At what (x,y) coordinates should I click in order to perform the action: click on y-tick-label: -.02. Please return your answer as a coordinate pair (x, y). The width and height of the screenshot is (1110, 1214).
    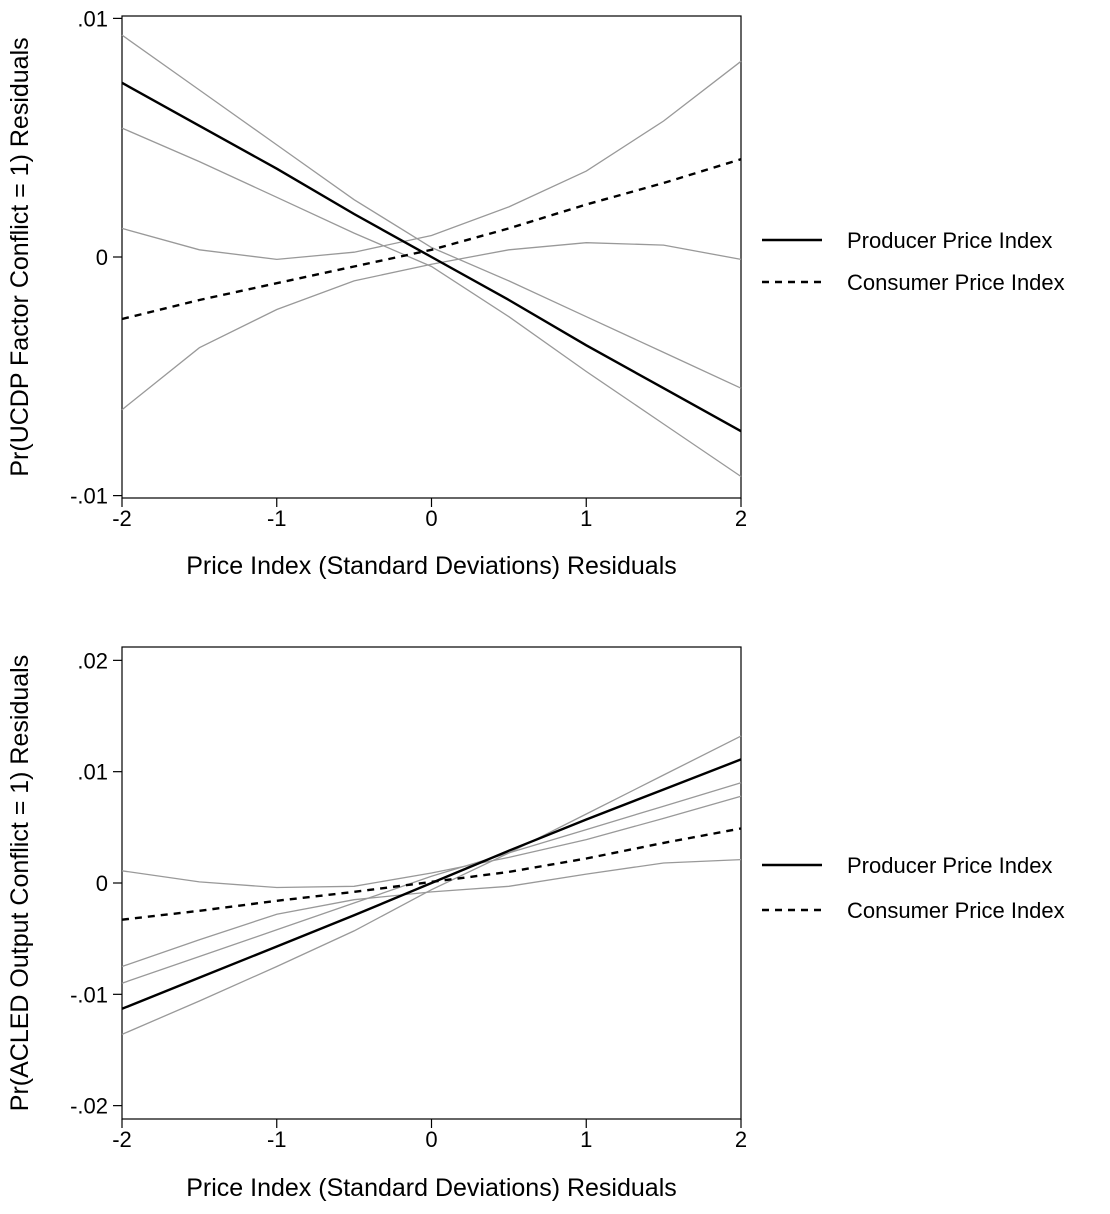
    Looking at the image, I should click on (89, 1106).